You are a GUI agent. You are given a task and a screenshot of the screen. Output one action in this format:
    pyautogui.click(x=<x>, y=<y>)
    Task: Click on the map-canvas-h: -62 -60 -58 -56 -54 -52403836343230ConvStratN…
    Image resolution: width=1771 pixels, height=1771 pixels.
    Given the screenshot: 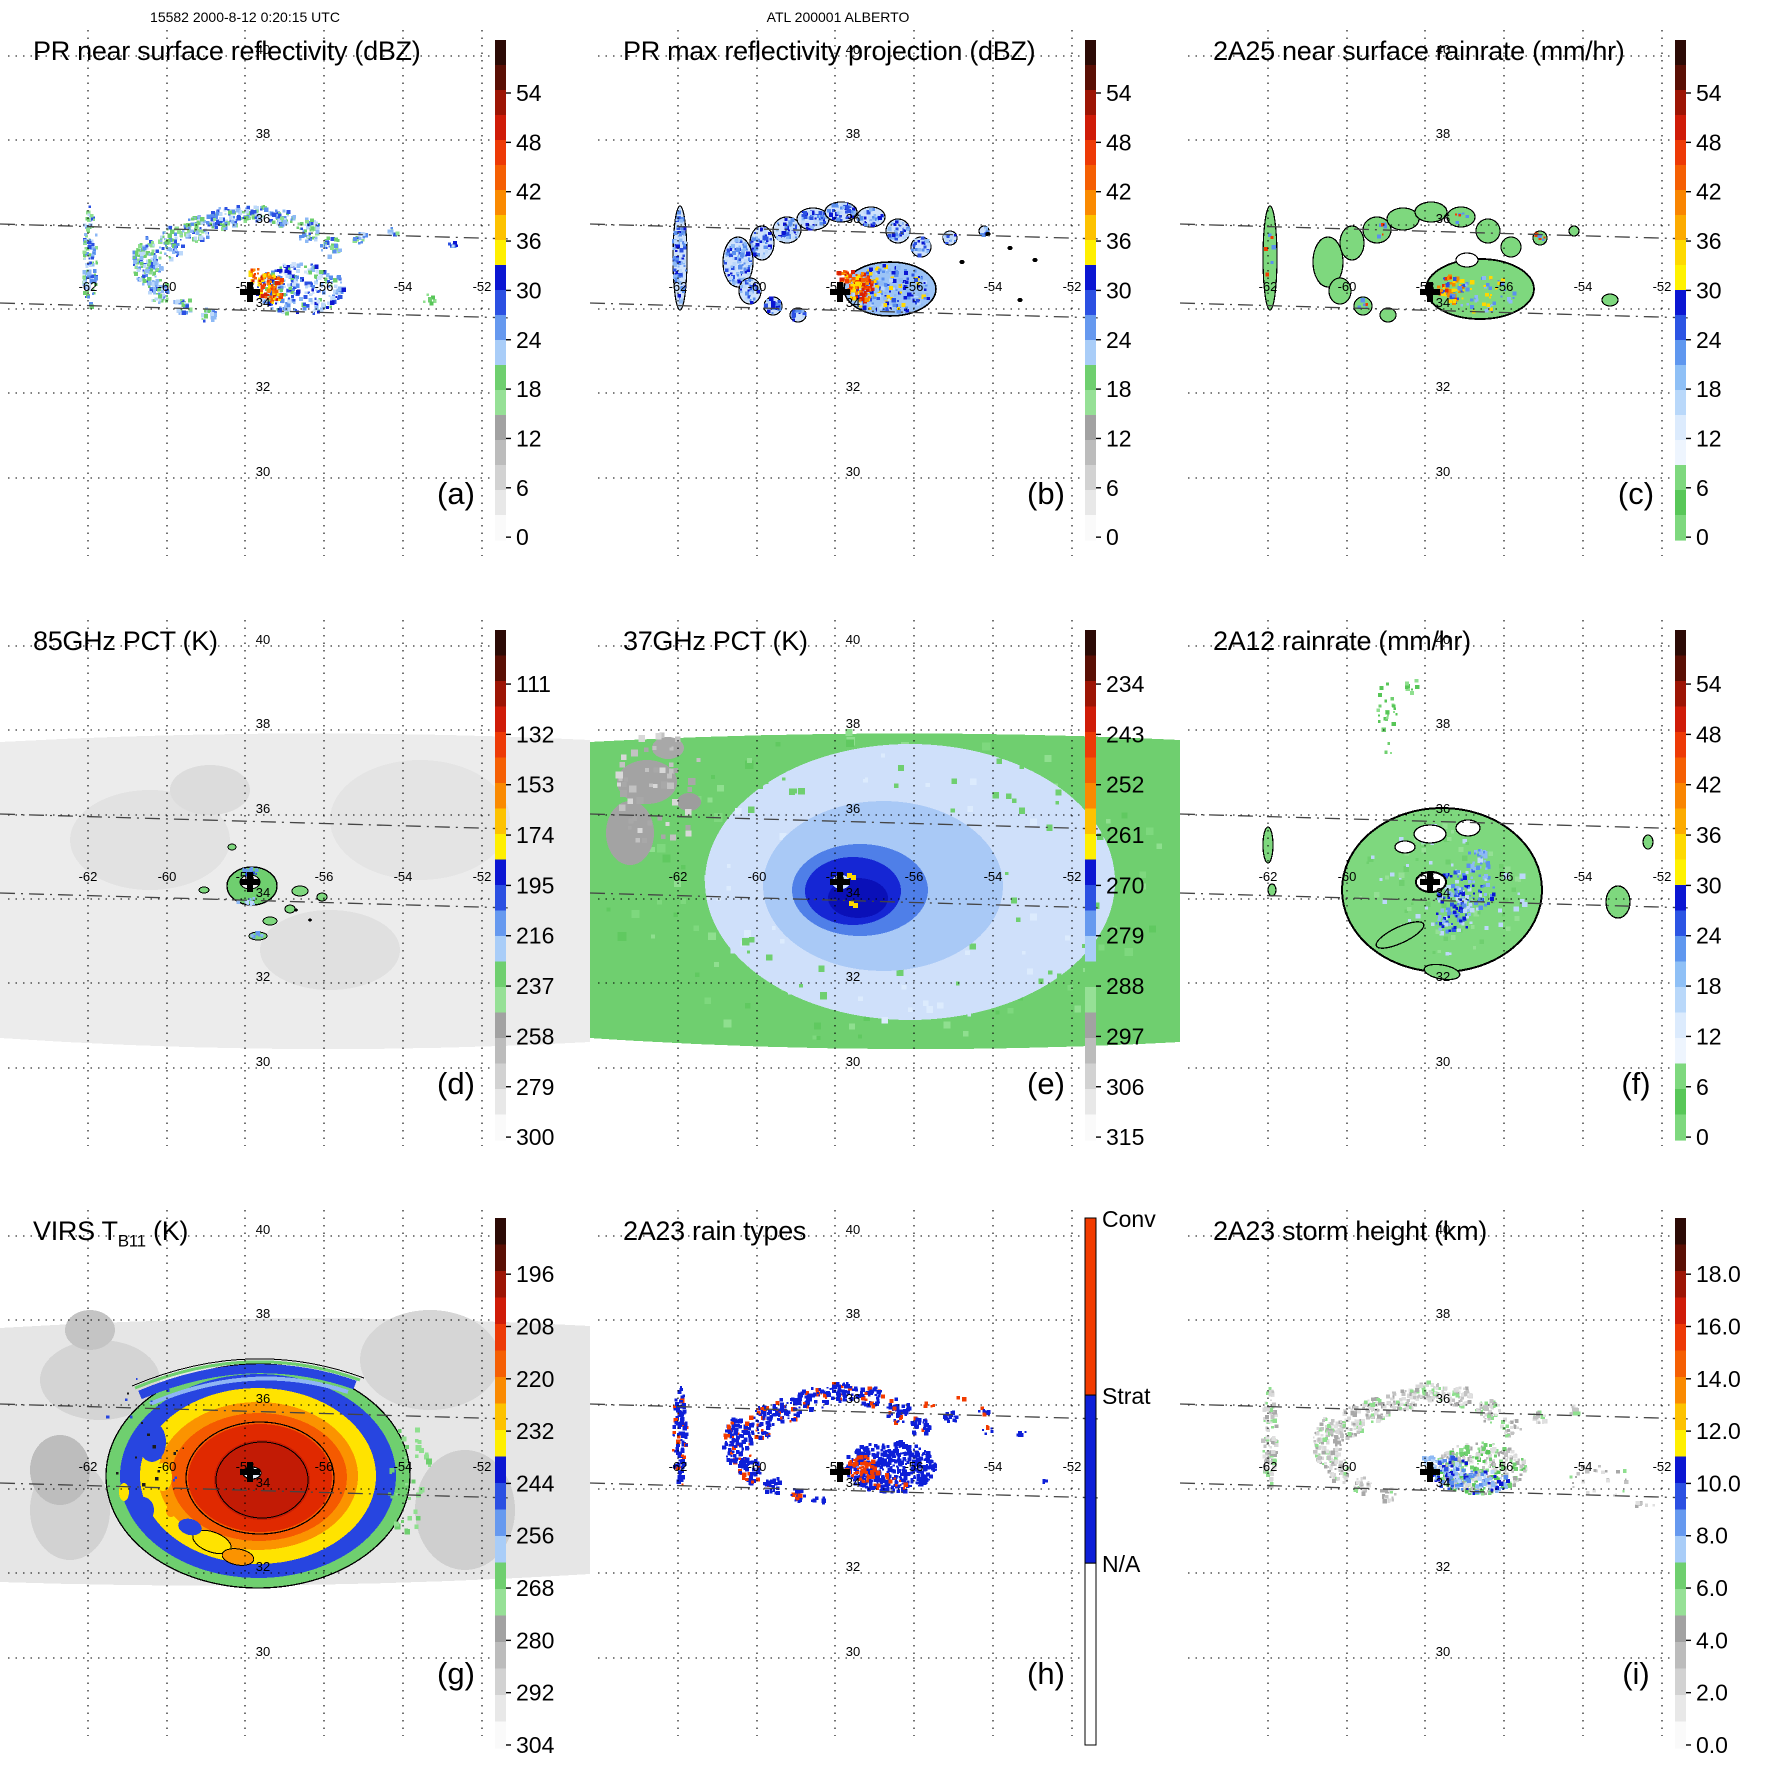 What is the action you would take?
    pyautogui.click(x=873, y=1476)
    